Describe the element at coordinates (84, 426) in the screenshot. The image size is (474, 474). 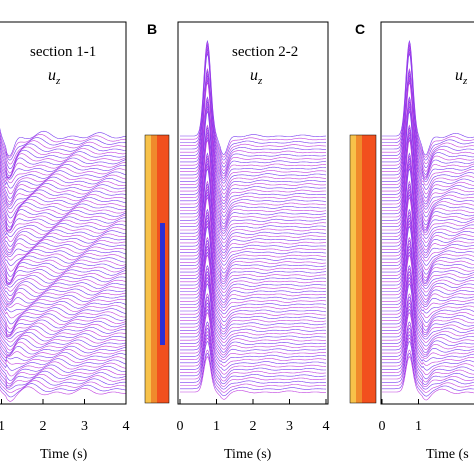
I see `x-tick-label: 3` at that location.